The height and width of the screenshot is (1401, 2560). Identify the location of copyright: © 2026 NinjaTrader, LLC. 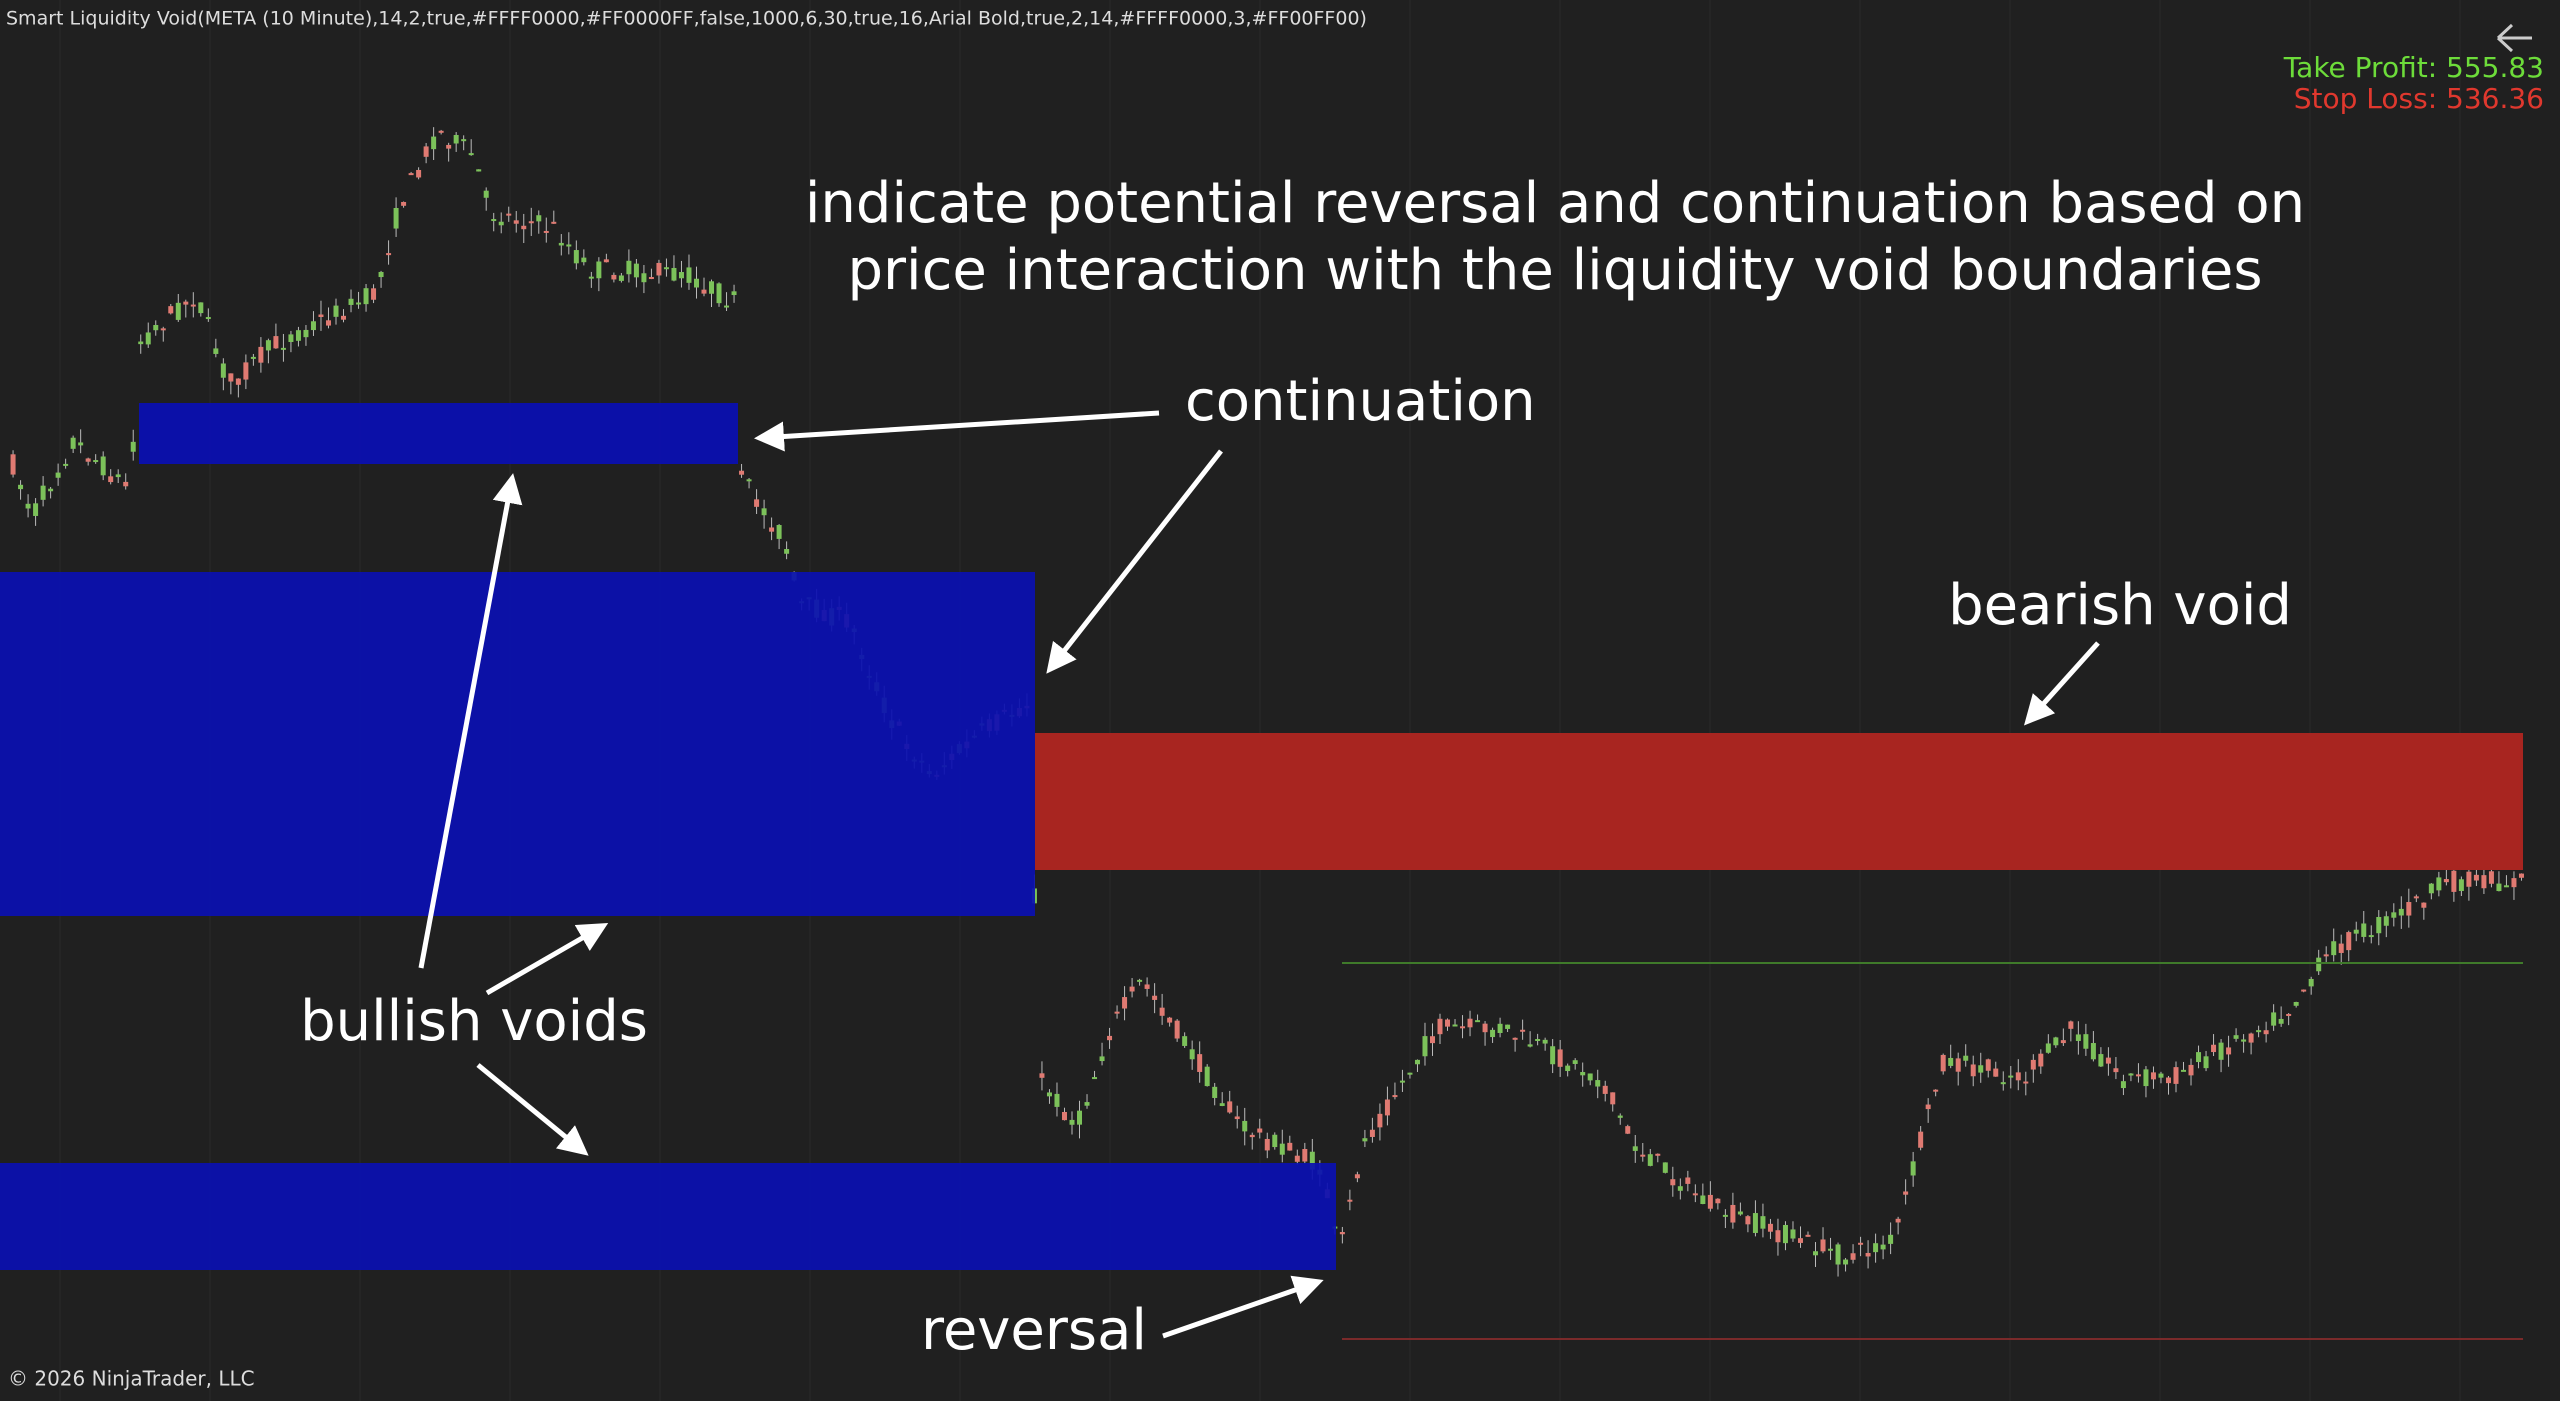
(131, 1379).